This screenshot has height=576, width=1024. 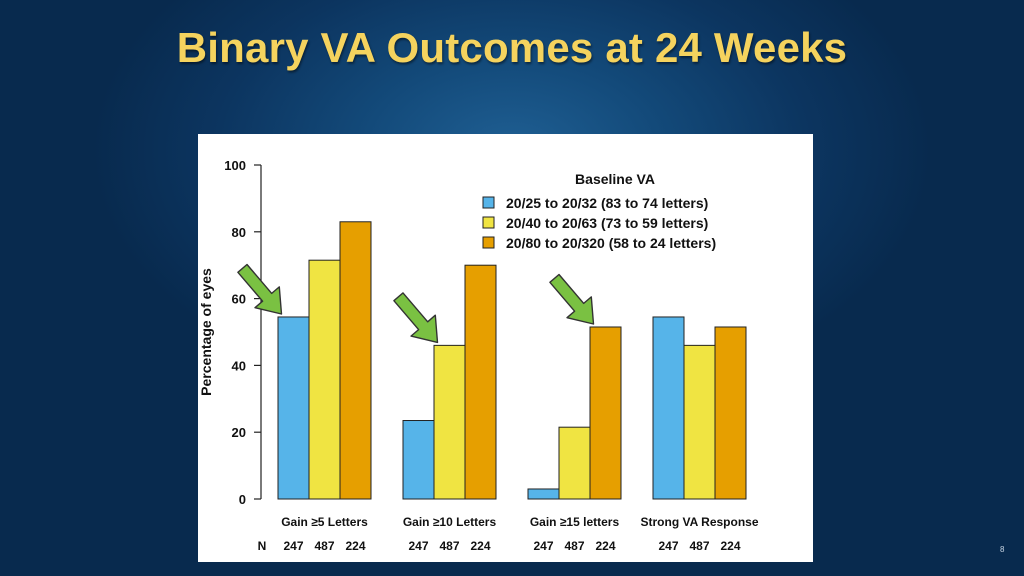 I want to click on slide-number: 8, so click(x=1002, y=549).